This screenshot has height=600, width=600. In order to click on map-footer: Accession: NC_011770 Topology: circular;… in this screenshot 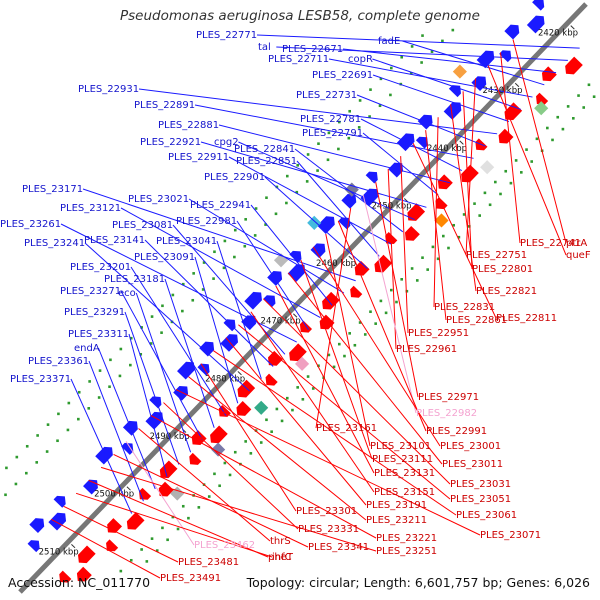, I will do `click(300, 587)`.